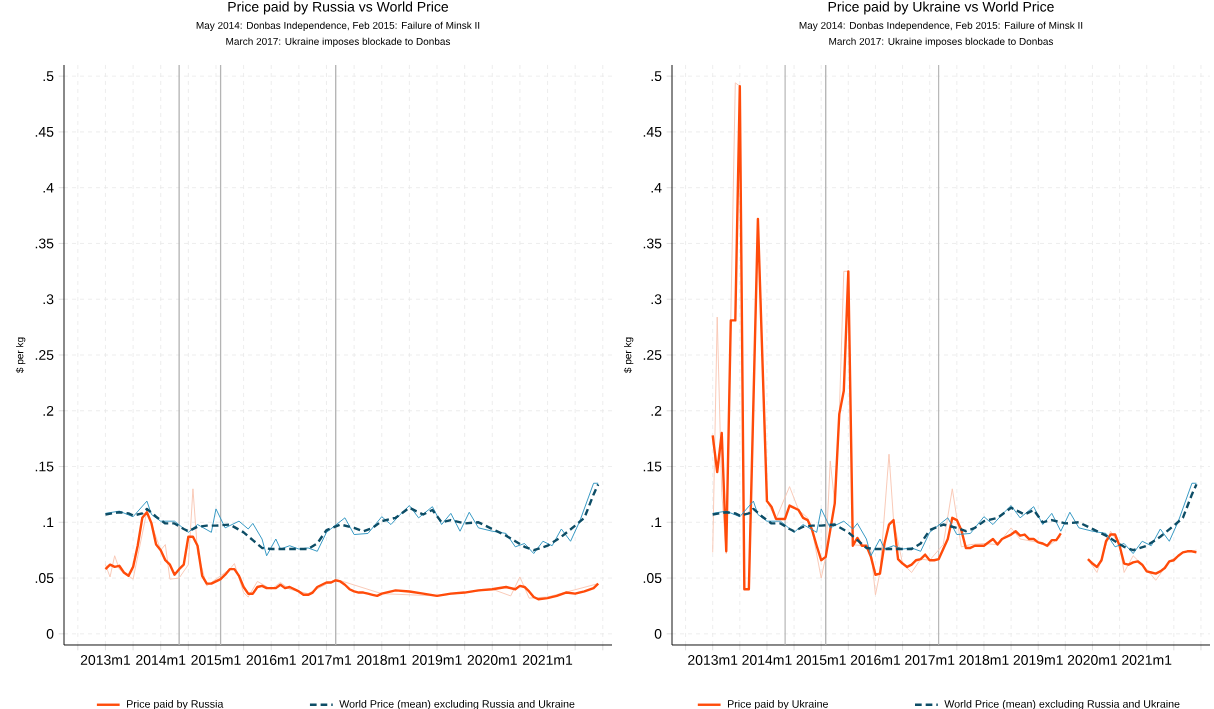 Image resolution: width=1214 pixels, height=709 pixels. What do you see at coordinates (777, 704) in the screenshot?
I see `legend-label: Price paid by Ukraine` at bounding box center [777, 704].